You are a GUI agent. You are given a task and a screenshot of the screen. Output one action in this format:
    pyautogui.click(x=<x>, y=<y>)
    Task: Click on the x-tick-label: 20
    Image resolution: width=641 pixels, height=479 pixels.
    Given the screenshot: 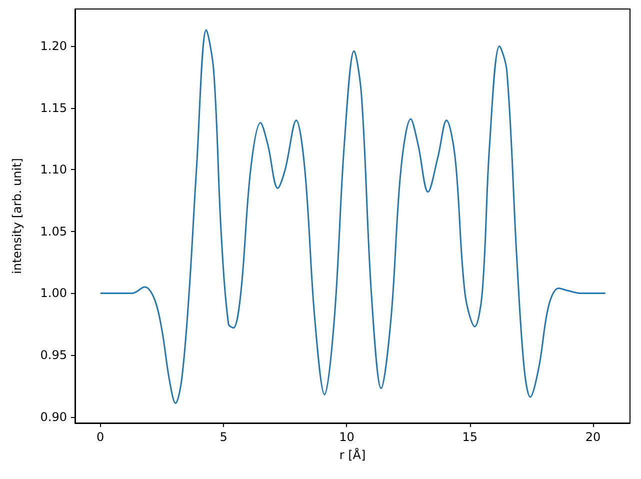 What is the action you would take?
    pyautogui.click(x=593, y=437)
    